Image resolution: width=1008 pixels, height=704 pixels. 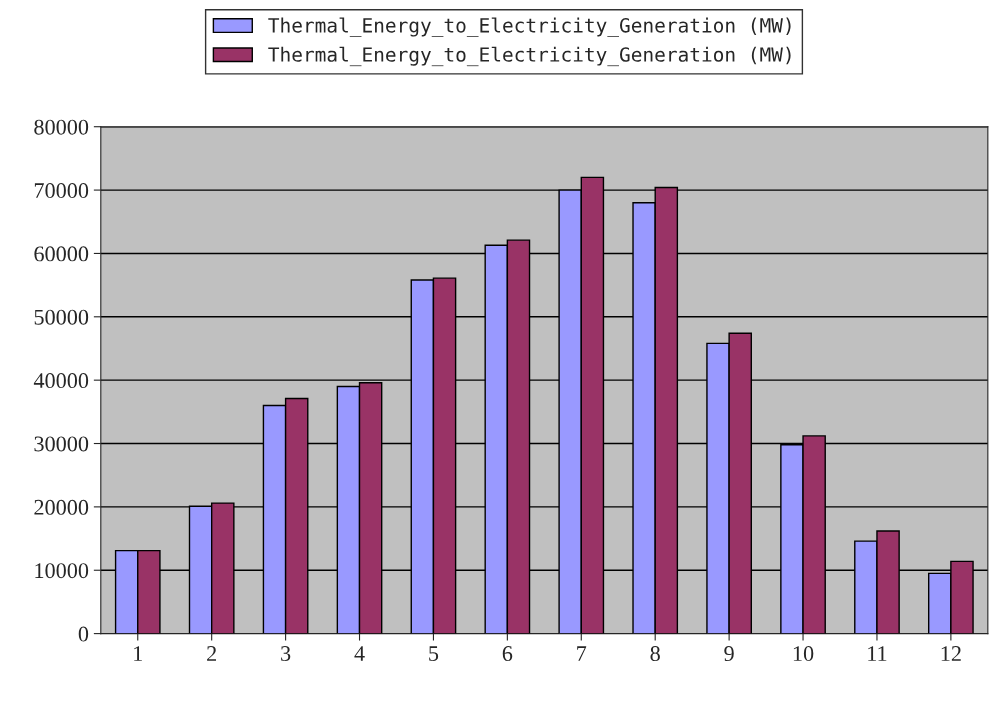 What do you see at coordinates (434, 654) in the screenshot?
I see `x-tick-label: 5` at bounding box center [434, 654].